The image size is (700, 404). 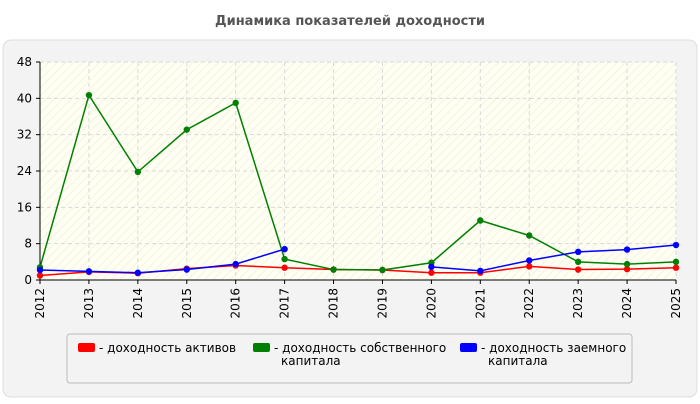 I want to click on chart-title: Динамика показателей доходности, so click(x=350, y=21).